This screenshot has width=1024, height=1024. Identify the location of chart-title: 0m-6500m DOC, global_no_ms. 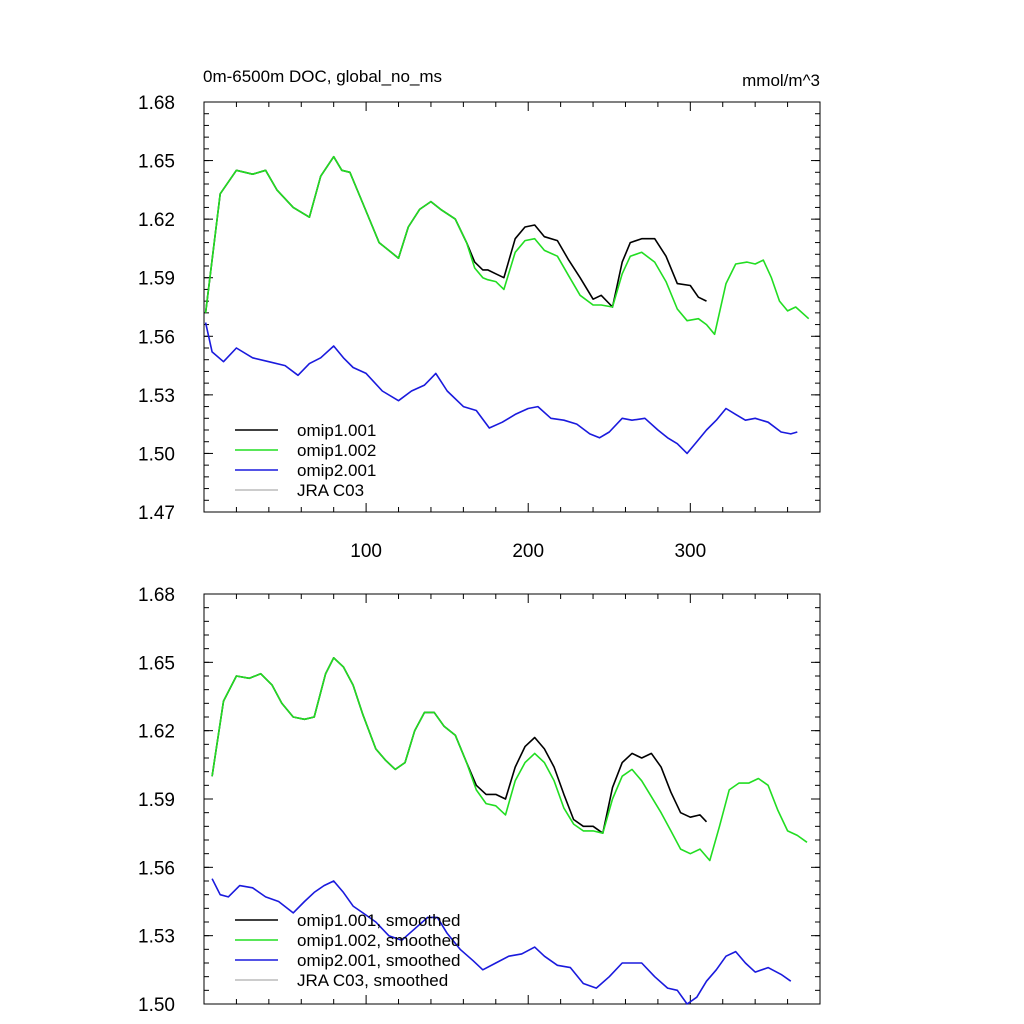
(322, 76).